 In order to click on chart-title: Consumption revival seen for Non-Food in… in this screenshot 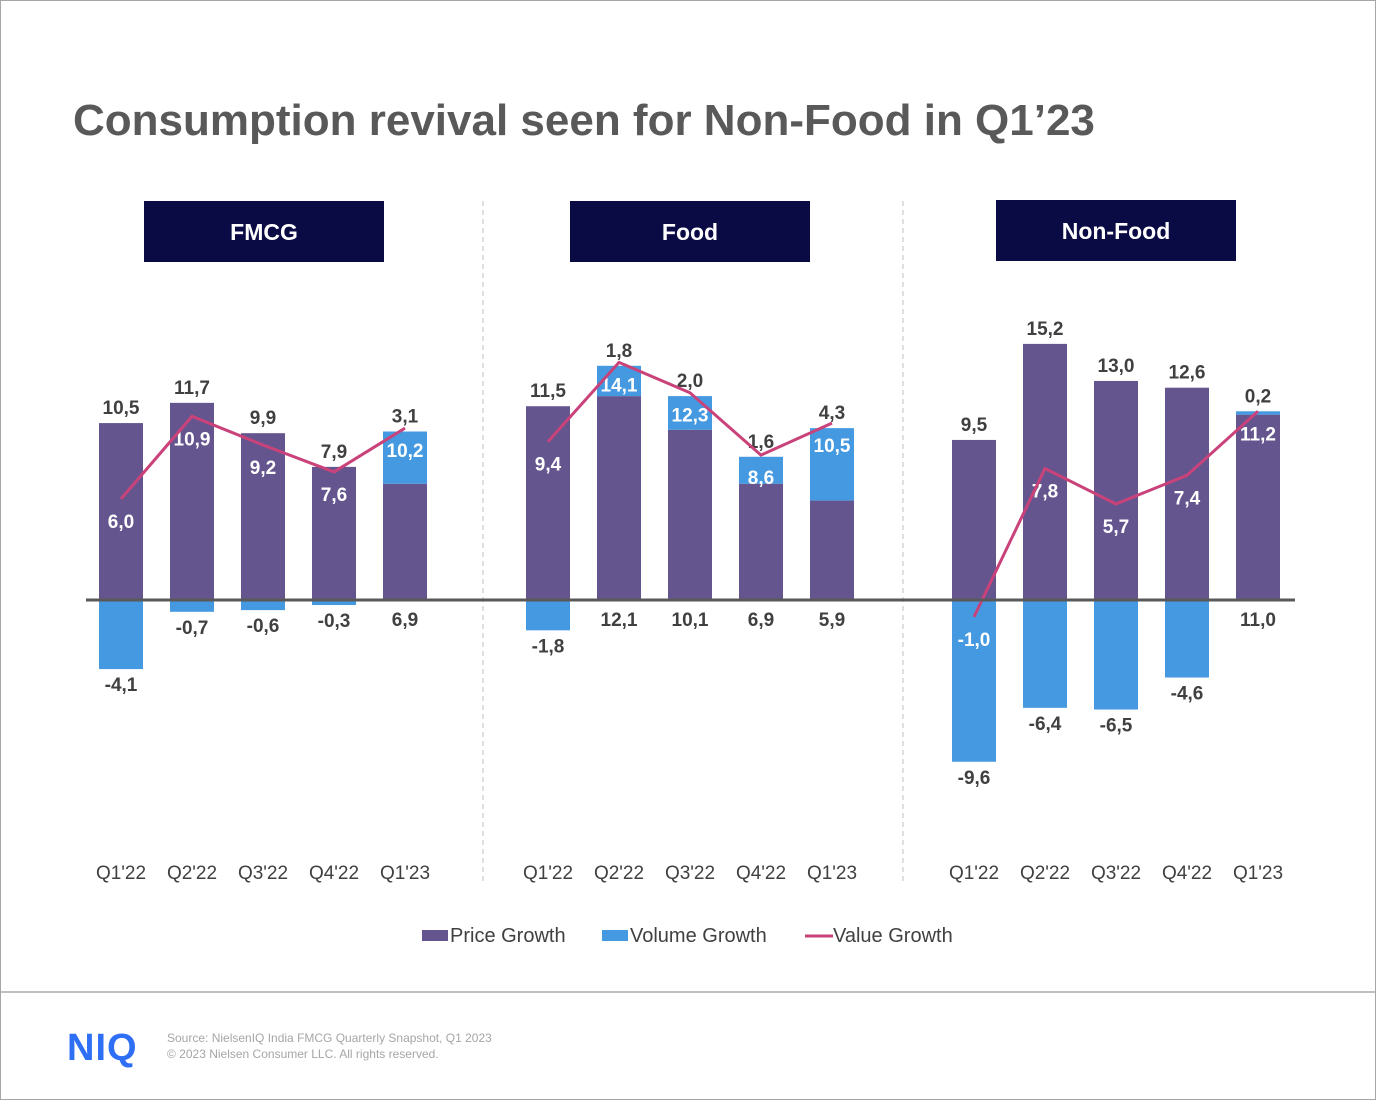, I will do `click(584, 120)`.